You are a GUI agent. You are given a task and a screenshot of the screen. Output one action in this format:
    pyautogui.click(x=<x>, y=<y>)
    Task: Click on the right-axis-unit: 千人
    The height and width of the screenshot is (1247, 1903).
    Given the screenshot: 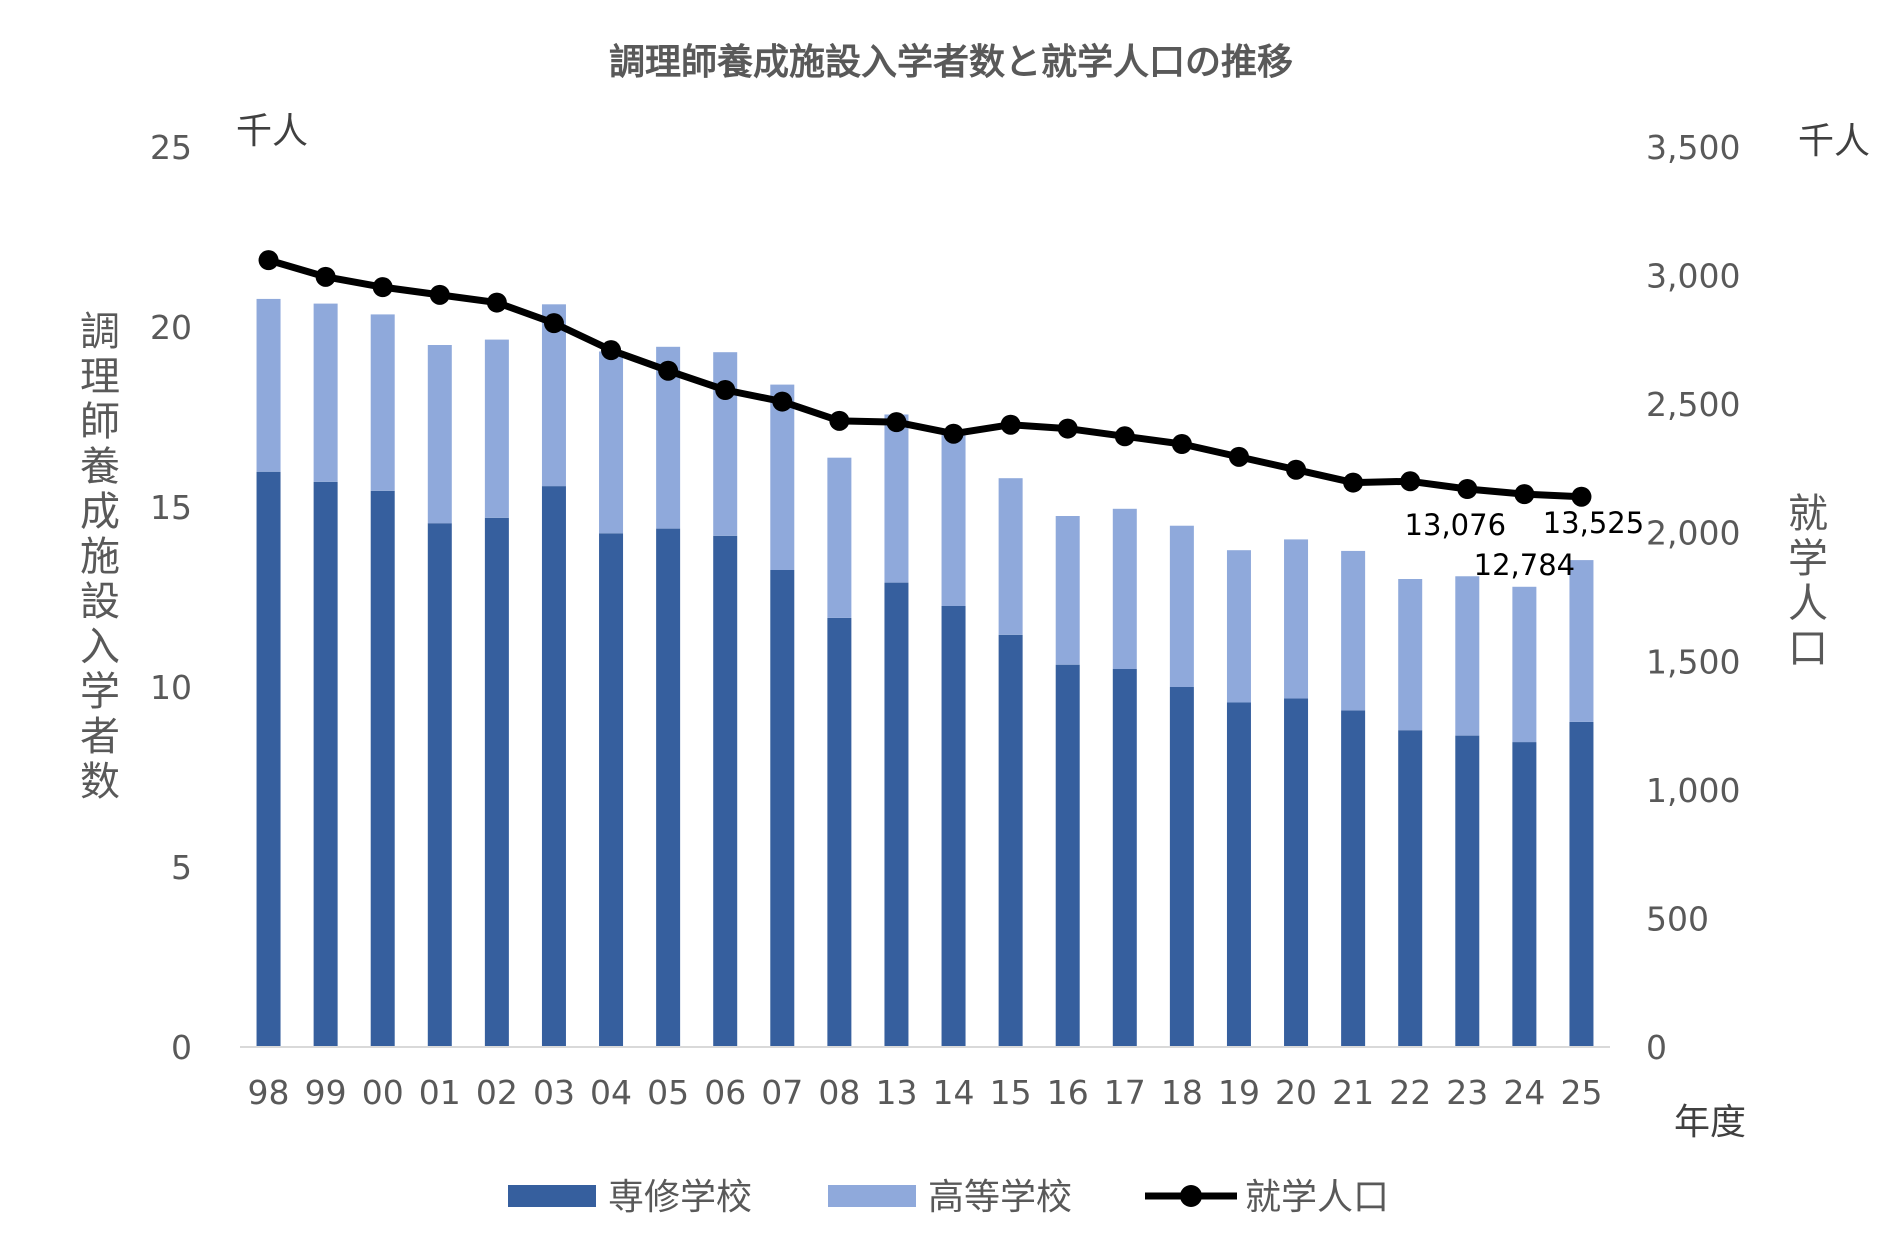 What is the action you would take?
    pyautogui.click(x=1834, y=141)
    